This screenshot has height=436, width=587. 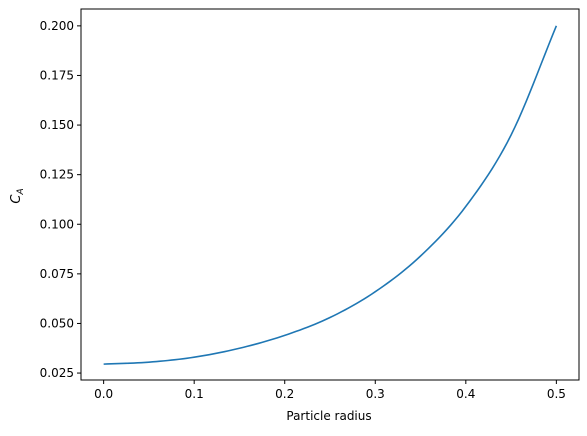 I want to click on x-tick-label: 0.4, so click(x=465, y=394).